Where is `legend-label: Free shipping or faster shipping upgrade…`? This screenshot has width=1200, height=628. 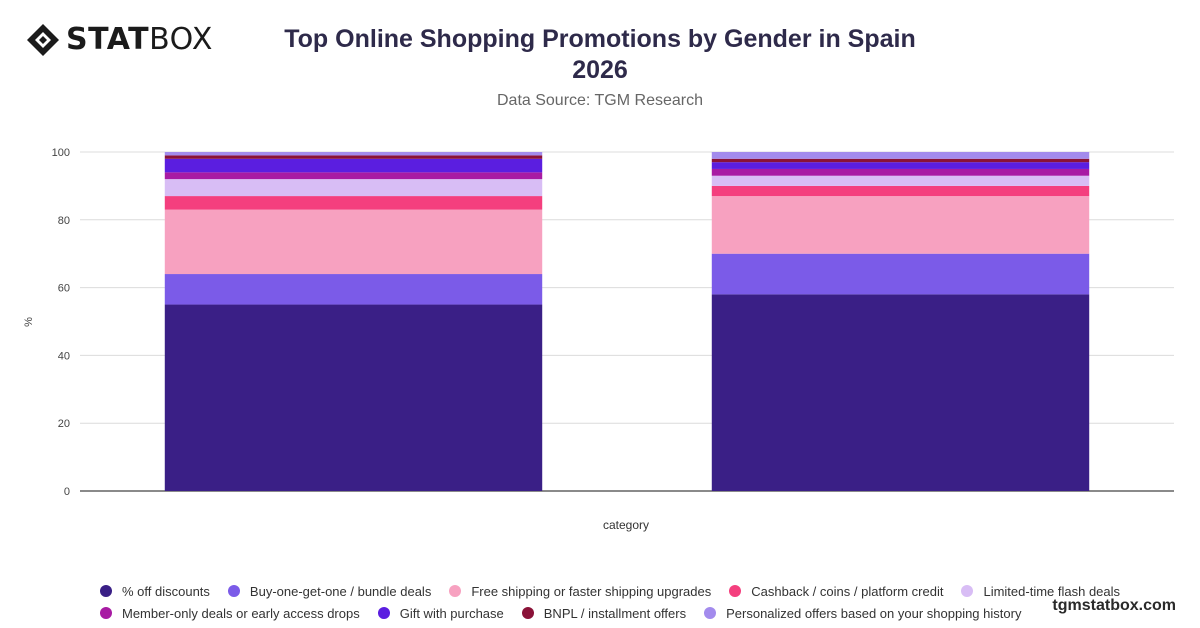
legend-label: Free shipping or faster shipping upgrade… is located at coordinates (591, 591).